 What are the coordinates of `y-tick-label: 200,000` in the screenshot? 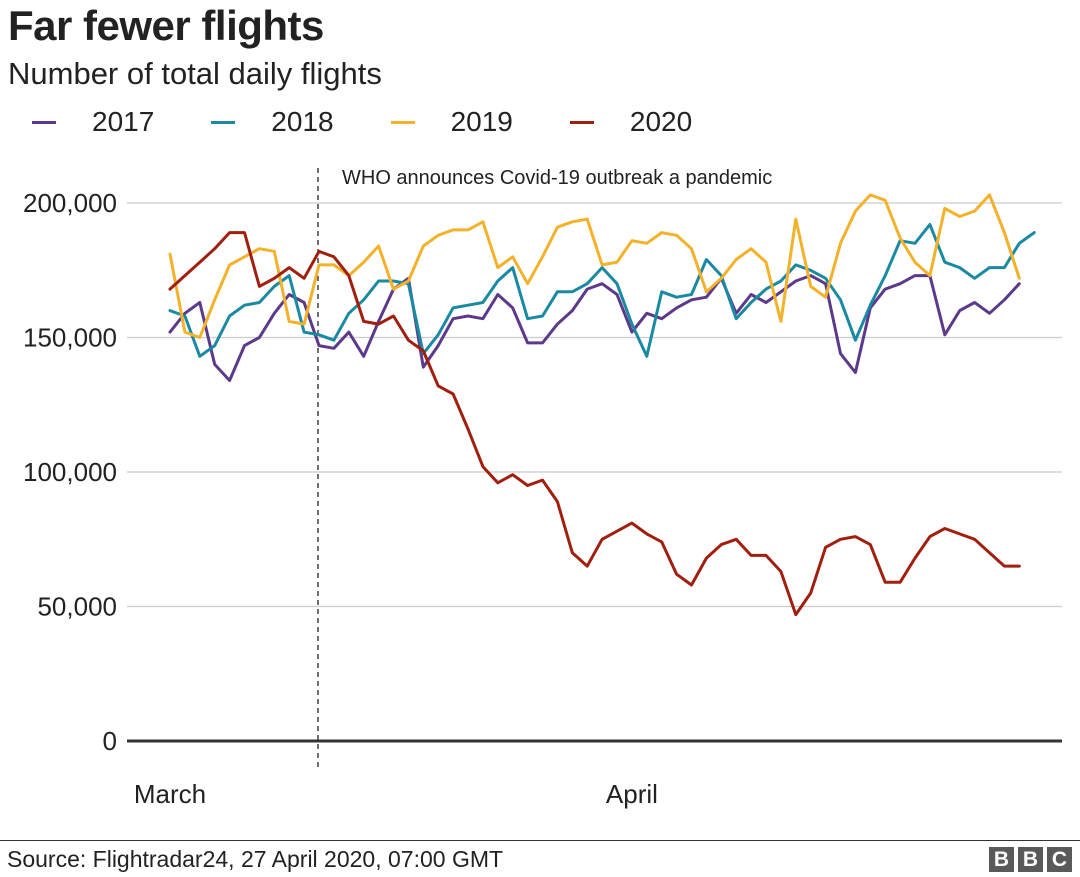 It's located at (70, 203).